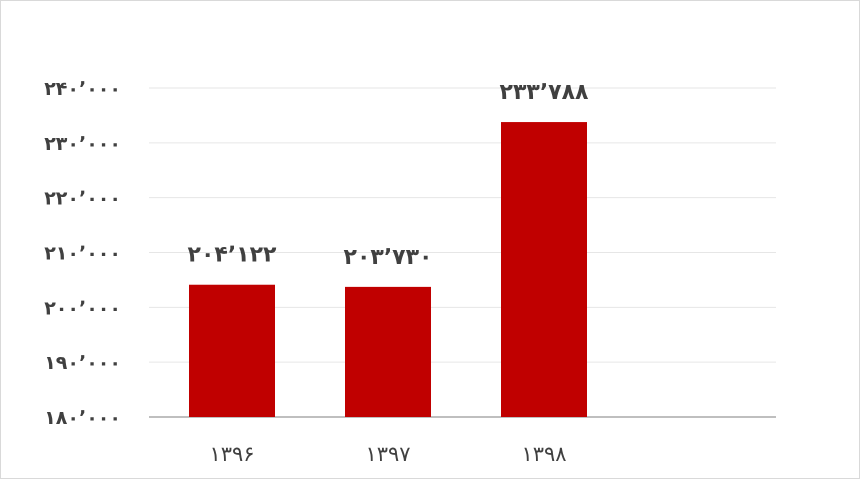  Describe the element at coordinates (82, 363) in the screenshot. I see `y-tick-label: ۱۹۰٬۰۰۰` at that location.